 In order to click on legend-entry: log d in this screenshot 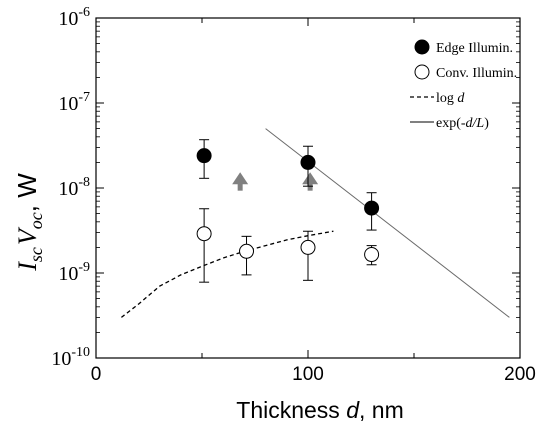, I will do `click(437, 98)`.